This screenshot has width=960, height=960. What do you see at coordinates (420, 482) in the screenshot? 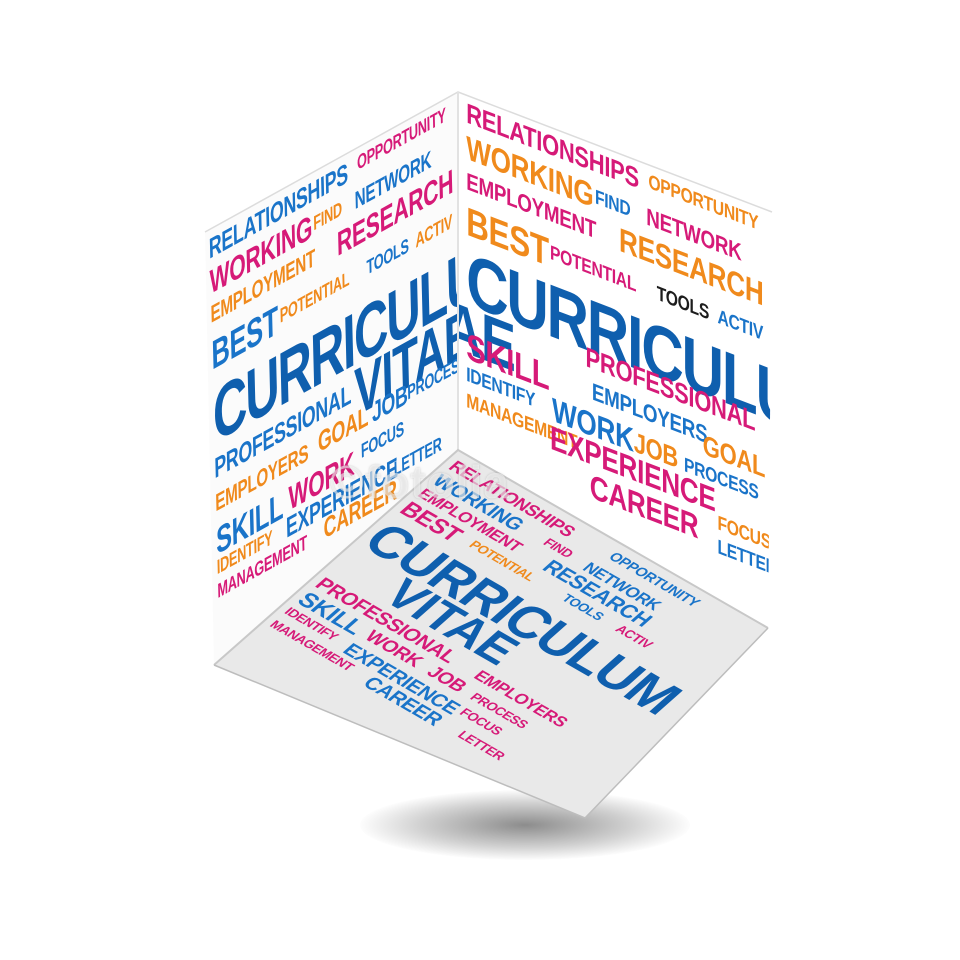
I see `watermark: ©fotolia` at bounding box center [420, 482].